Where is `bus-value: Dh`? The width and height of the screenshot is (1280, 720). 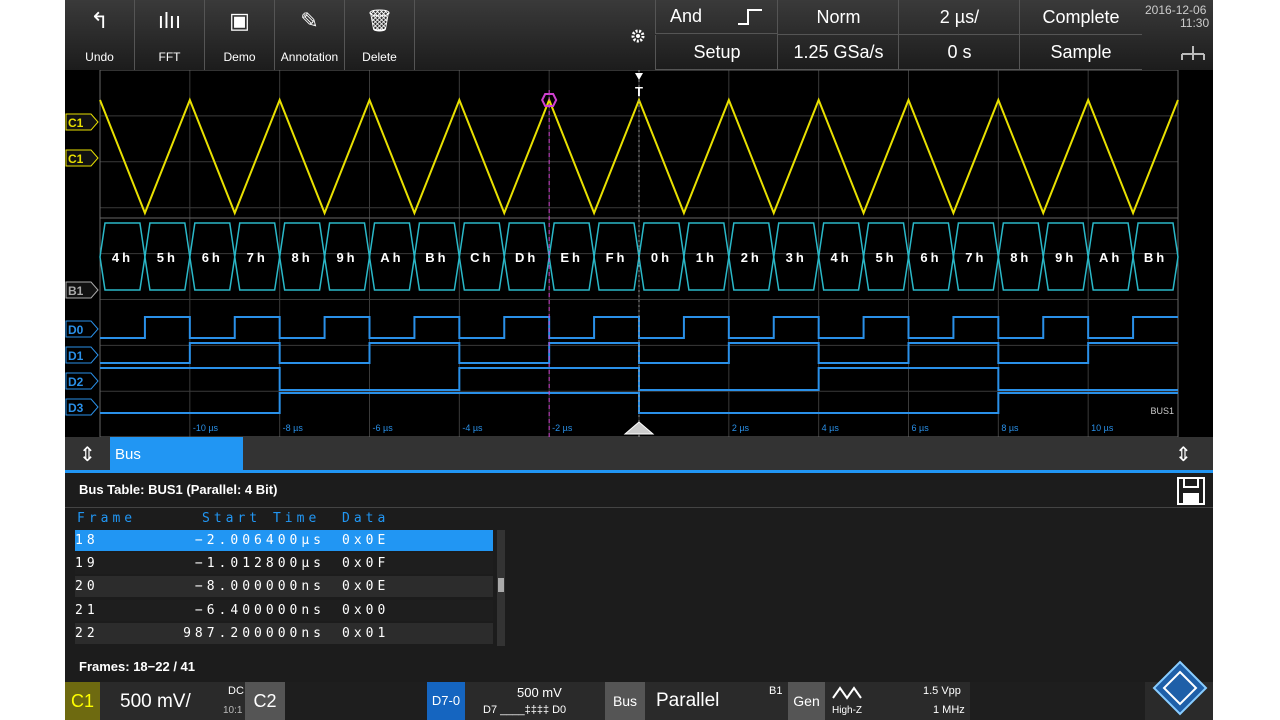 bus-value: Dh is located at coordinates (526, 257).